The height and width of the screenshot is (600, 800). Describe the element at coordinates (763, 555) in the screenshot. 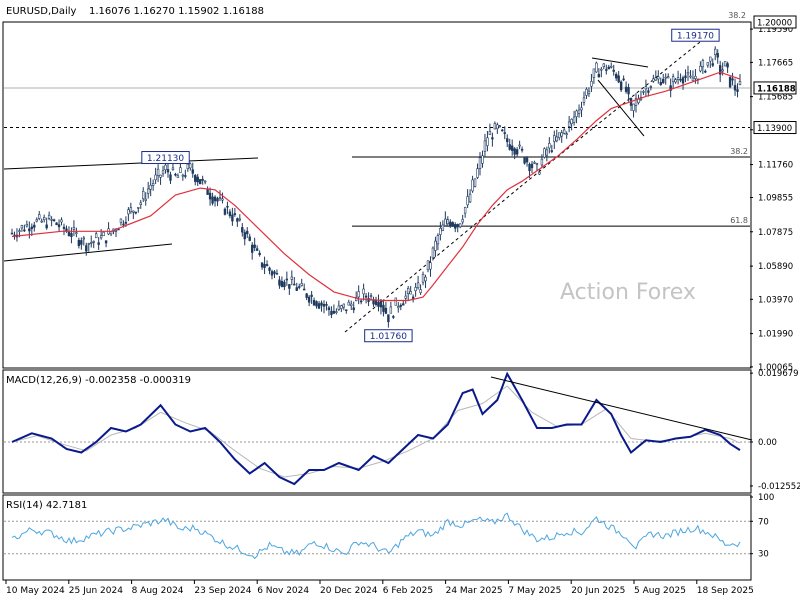

I see `rsi-tick-label: 30` at that location.